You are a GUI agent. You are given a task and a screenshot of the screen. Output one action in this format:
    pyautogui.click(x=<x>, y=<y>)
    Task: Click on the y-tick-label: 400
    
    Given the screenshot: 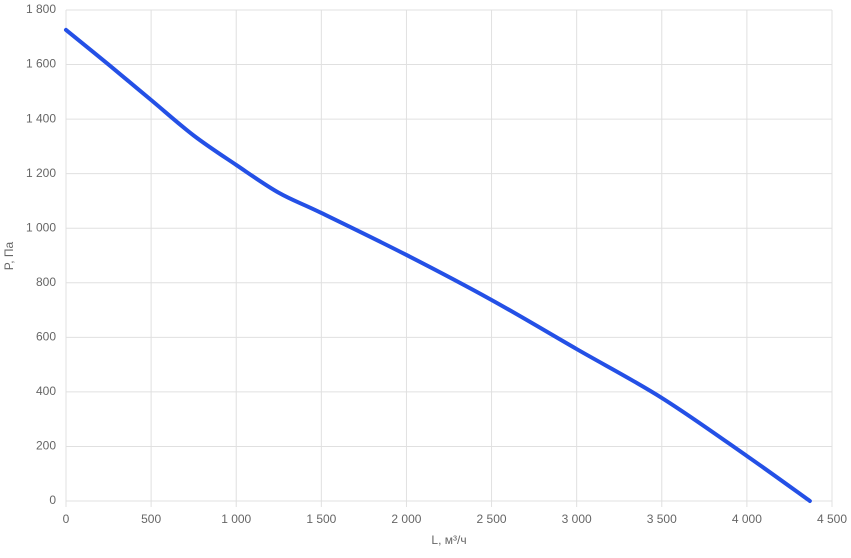 What is the action you would take?
    pyautogui.click(x=46, y=391)
    